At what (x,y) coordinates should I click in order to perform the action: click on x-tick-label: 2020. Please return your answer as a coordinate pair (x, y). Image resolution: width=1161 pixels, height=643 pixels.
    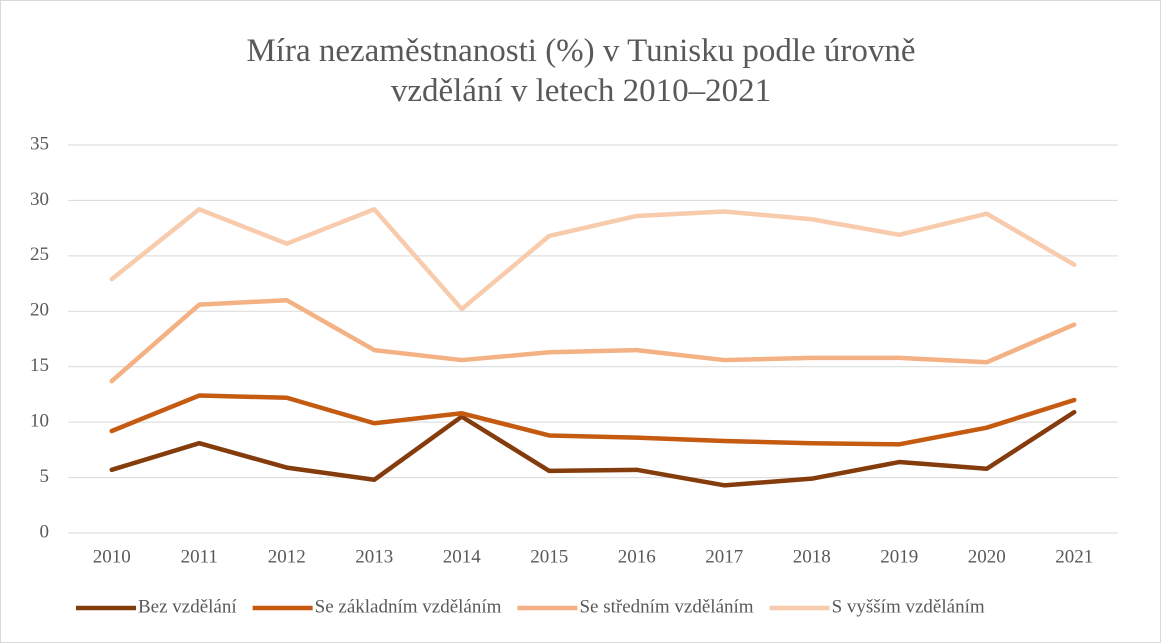
    Looking at the image, I should click on (987, 556).